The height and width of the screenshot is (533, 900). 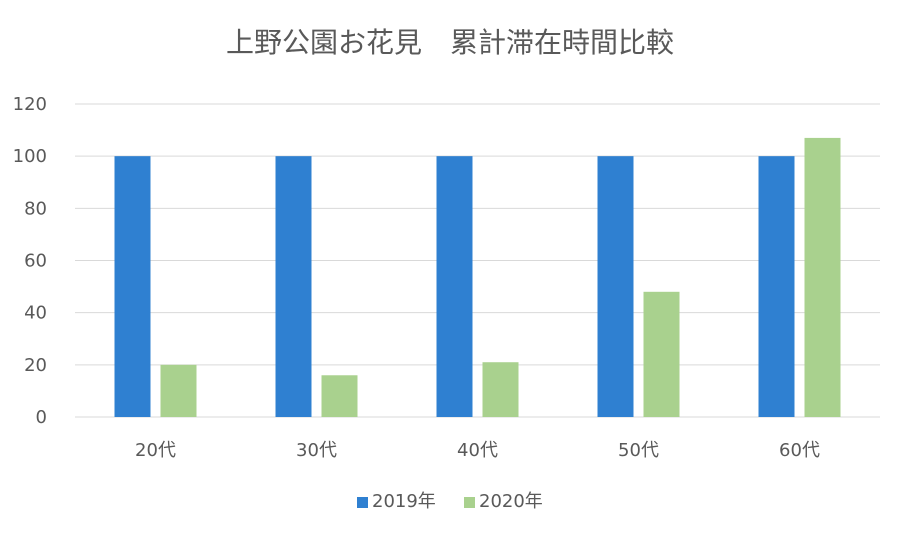 I want to click on bar-2019年-20代, so click(x=132, y=286).